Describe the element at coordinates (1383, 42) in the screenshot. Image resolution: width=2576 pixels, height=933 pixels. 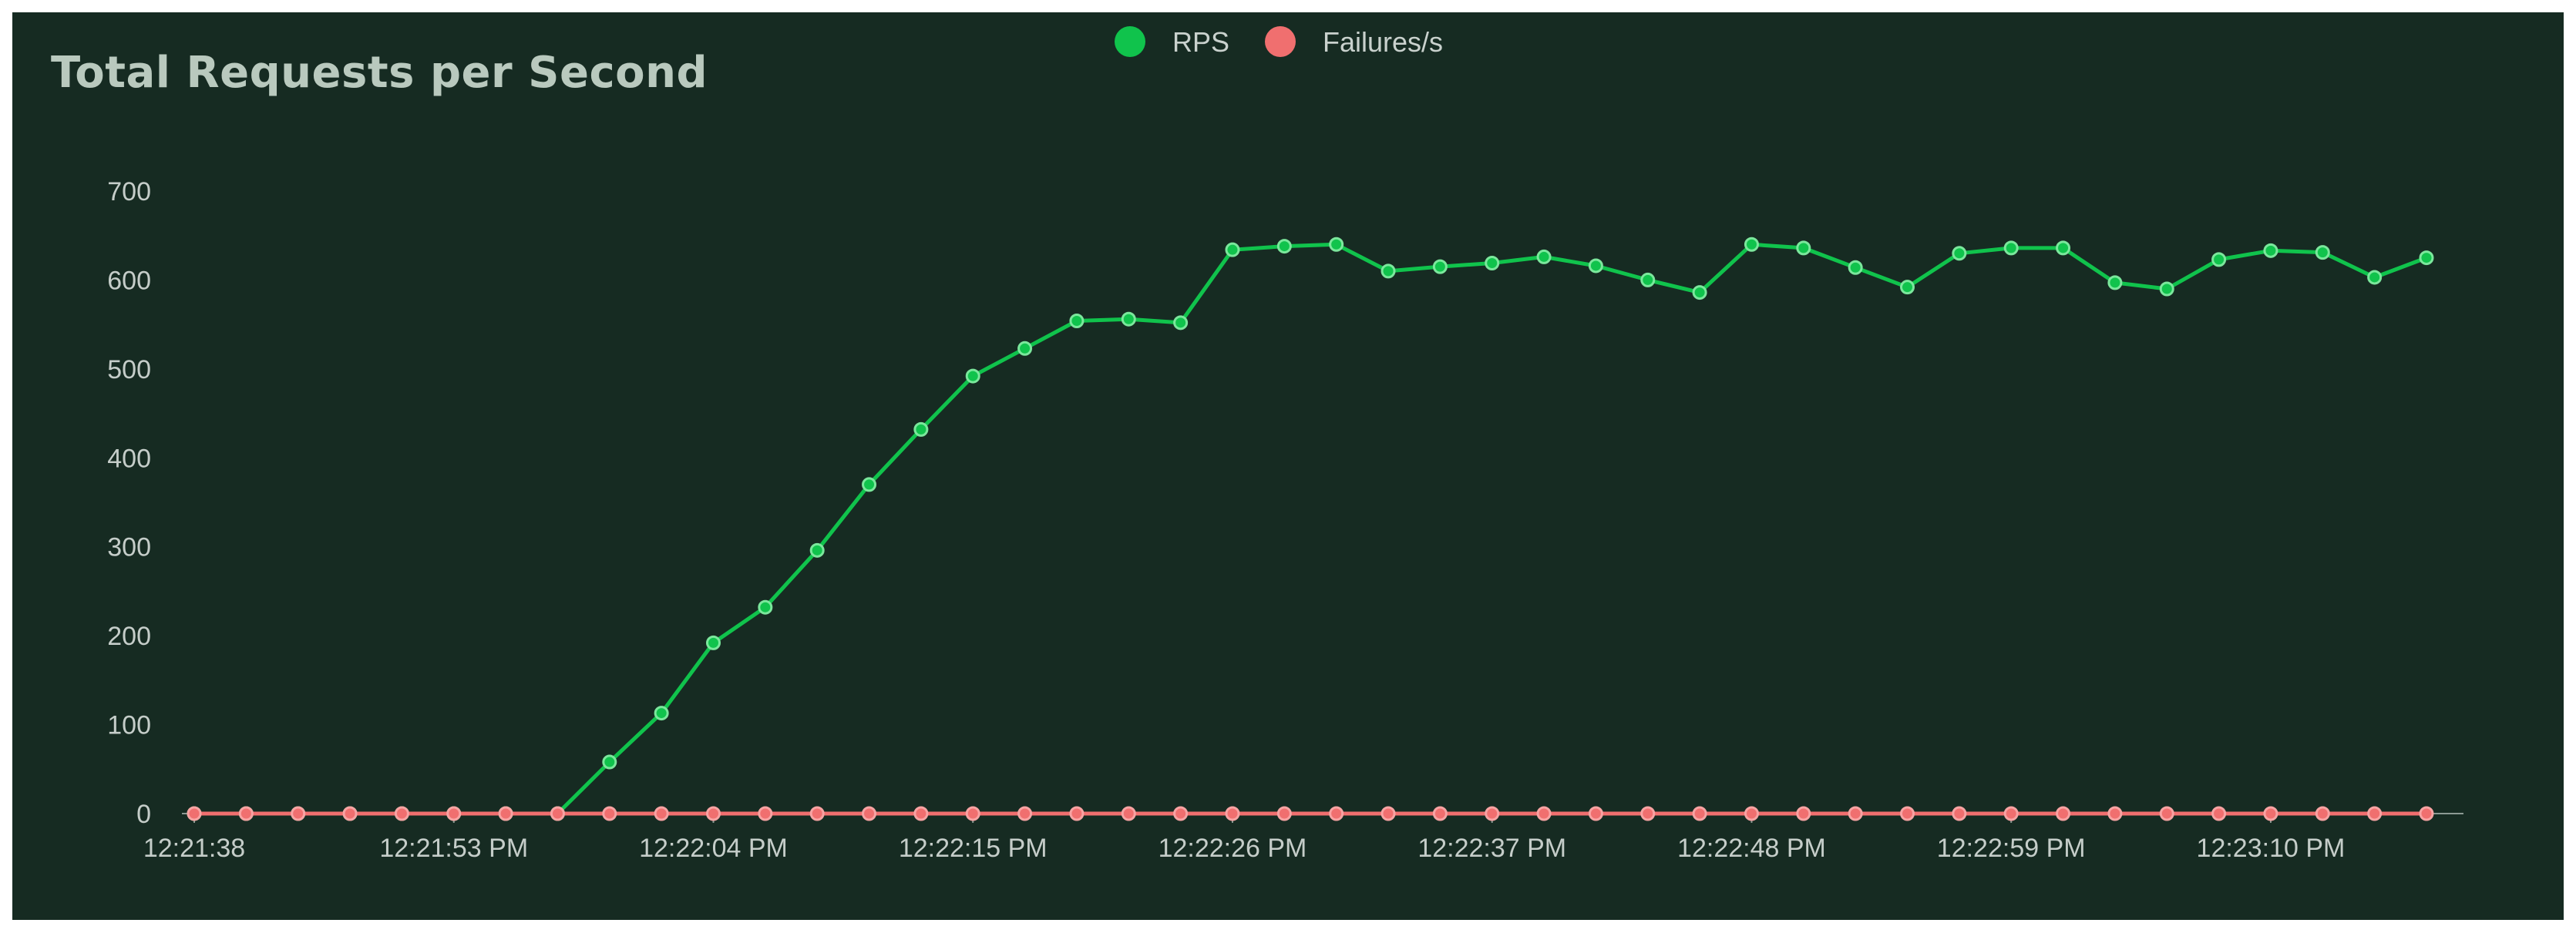
I see `legend-label-failures: Failures/s` at that location.